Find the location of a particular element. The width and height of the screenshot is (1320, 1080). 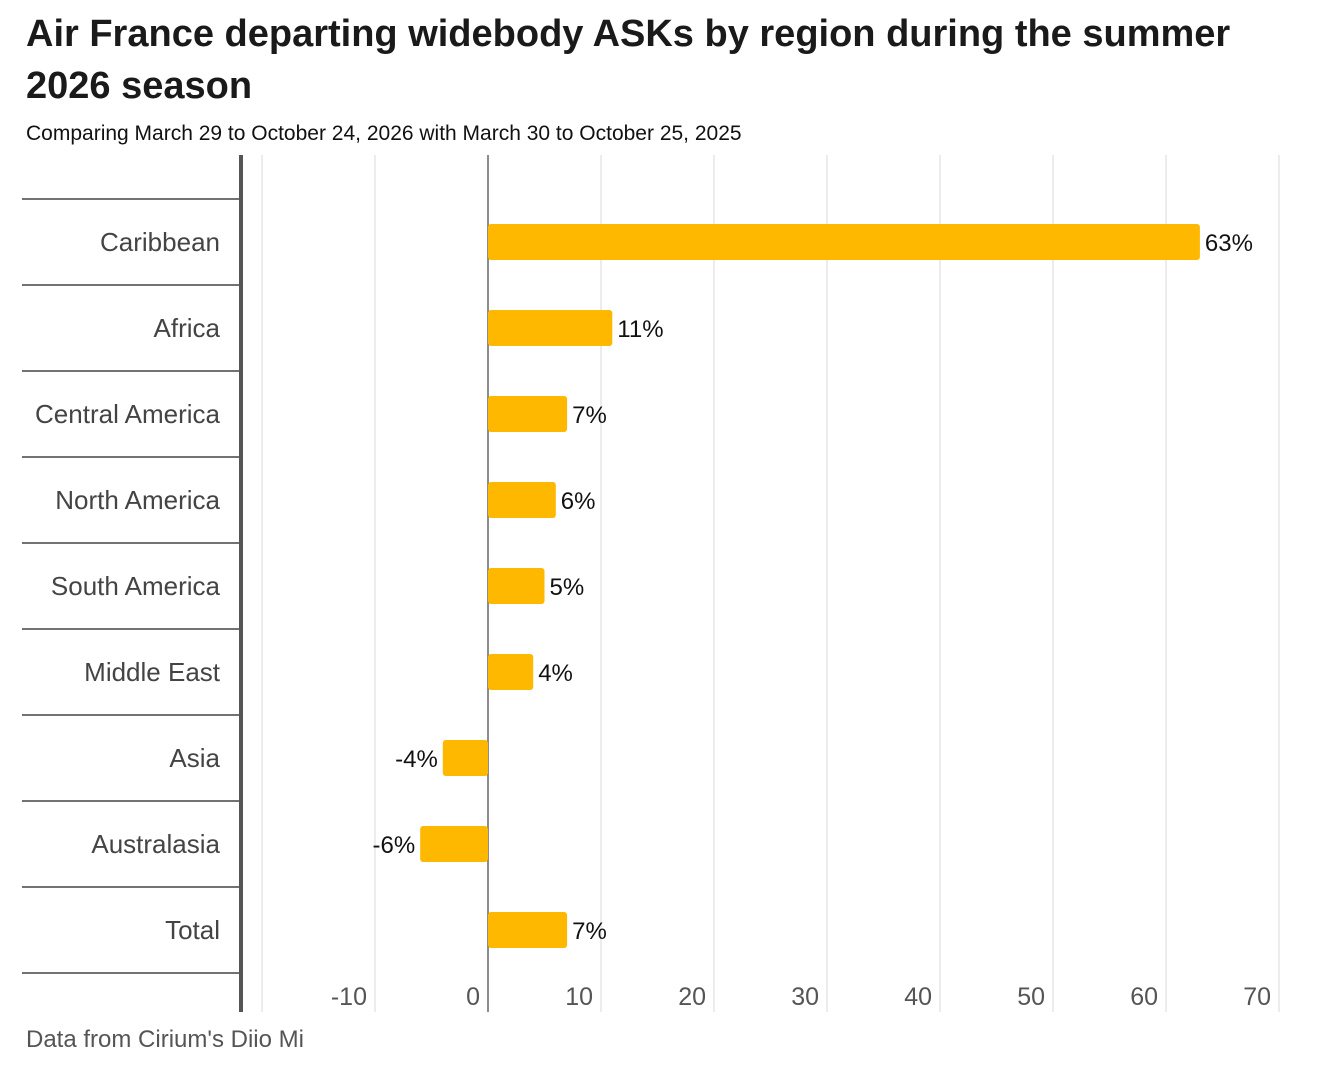

source-note: Data from Cirium's Diio Mi is located at coordinates (165, 1039).